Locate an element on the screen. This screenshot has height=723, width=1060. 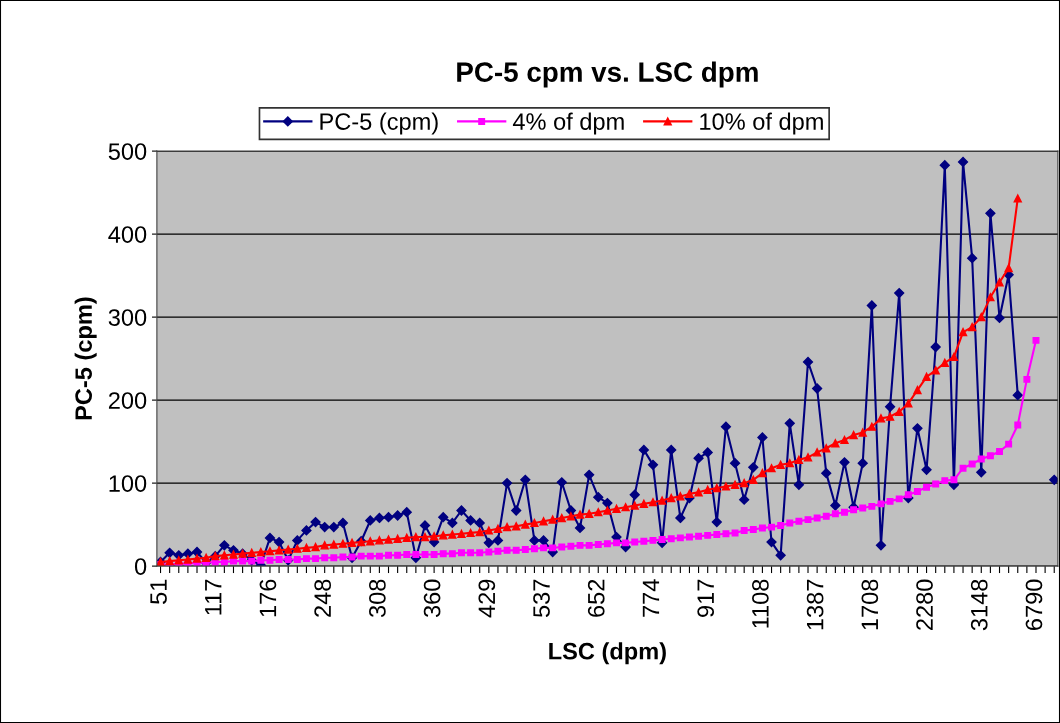
x-tick-label: 3148 is located at coordinates (979, 605).